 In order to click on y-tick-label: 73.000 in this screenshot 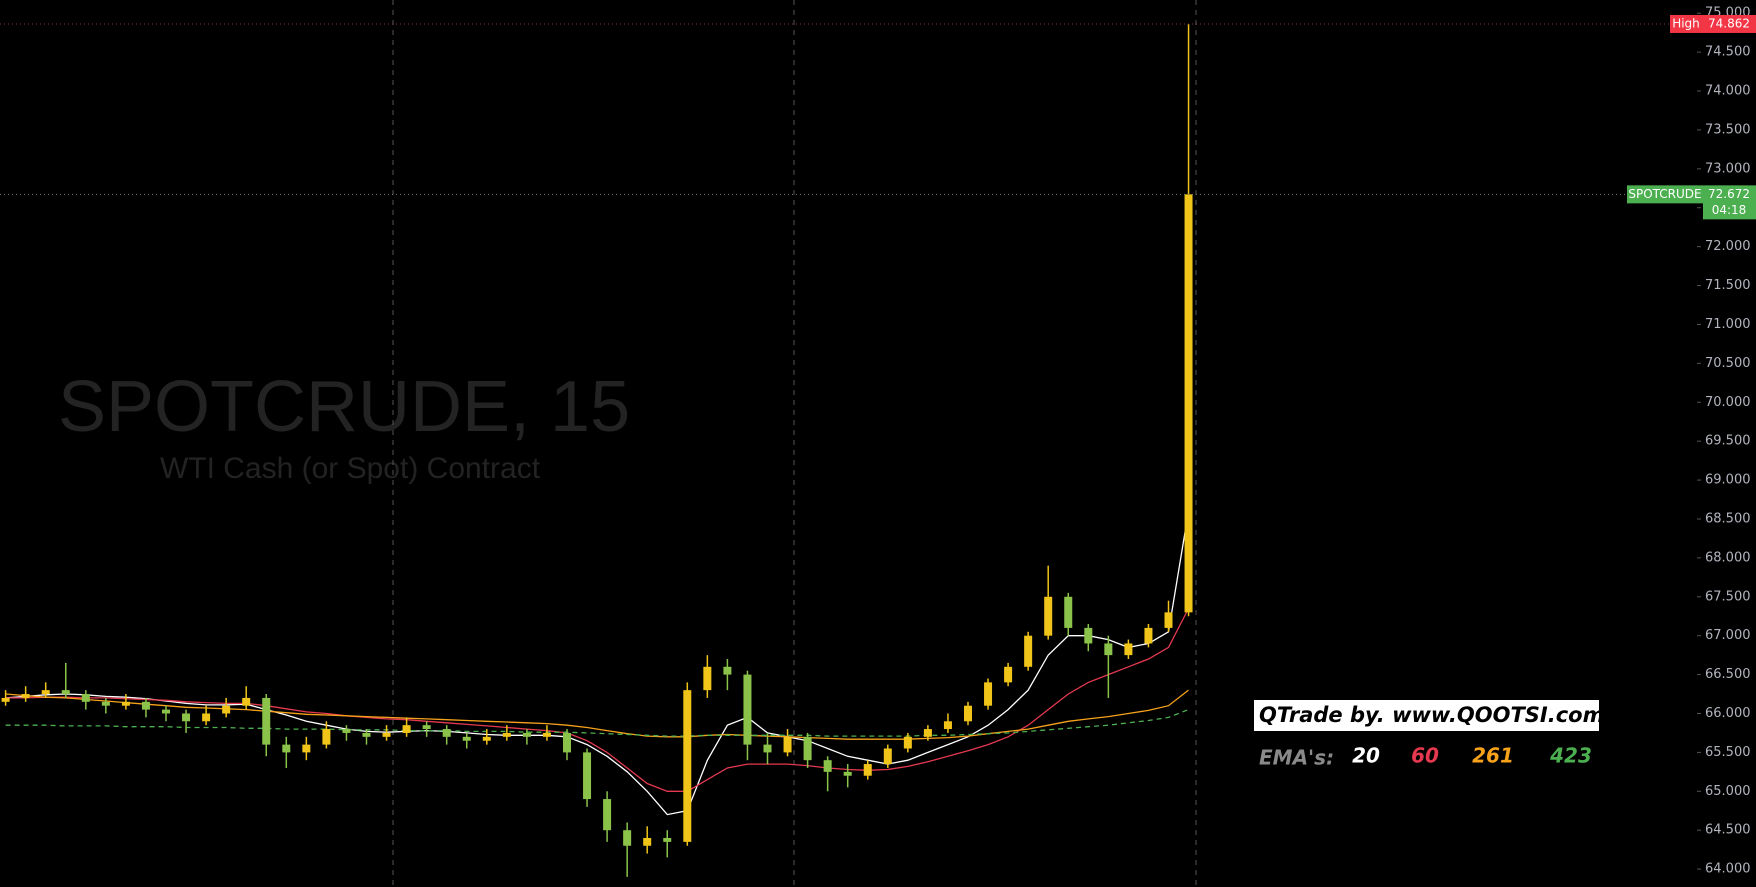, I will do `click(1728, 168)`.